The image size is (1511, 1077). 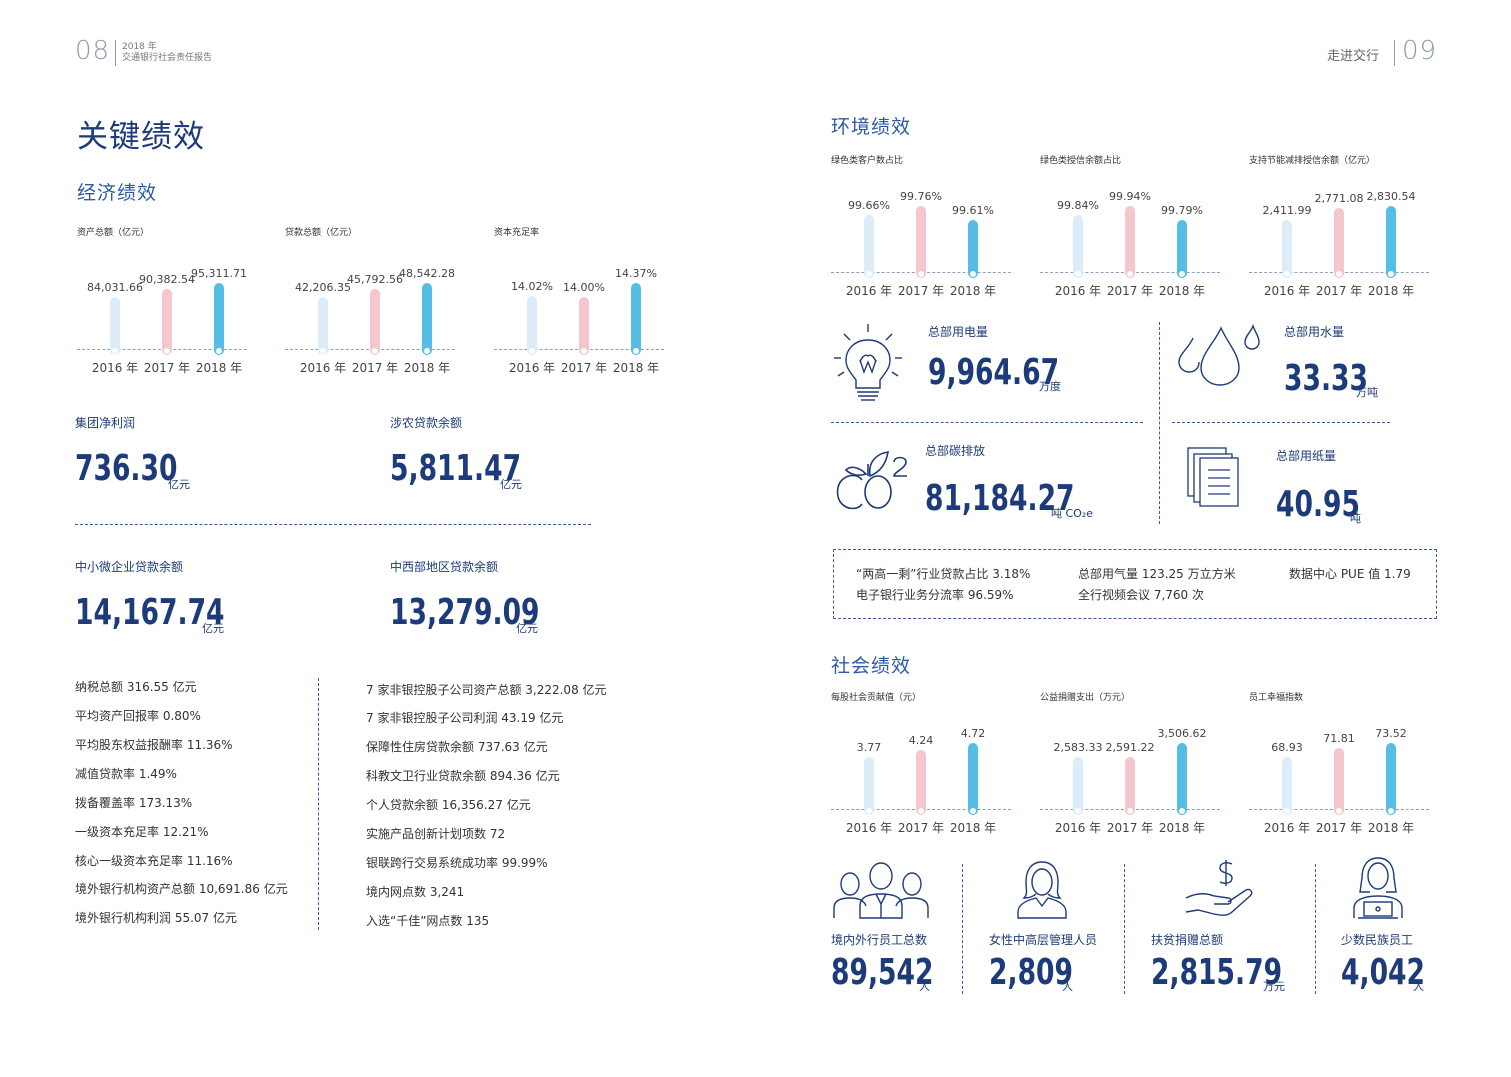 What do you see at coordinates (219, 273) in the screenshot?
I see `chart-data-label: 95,311.71` at bounding box center [219, 273].